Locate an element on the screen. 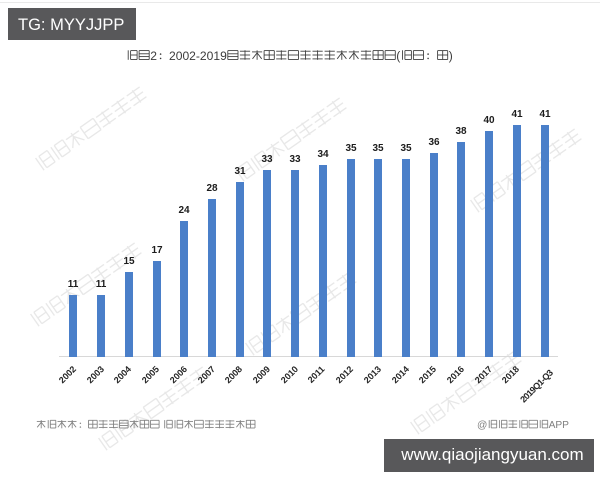 This screenshot has height=480, width=600. svg-text: 2002-2019 is located at coordinates (198, 55).